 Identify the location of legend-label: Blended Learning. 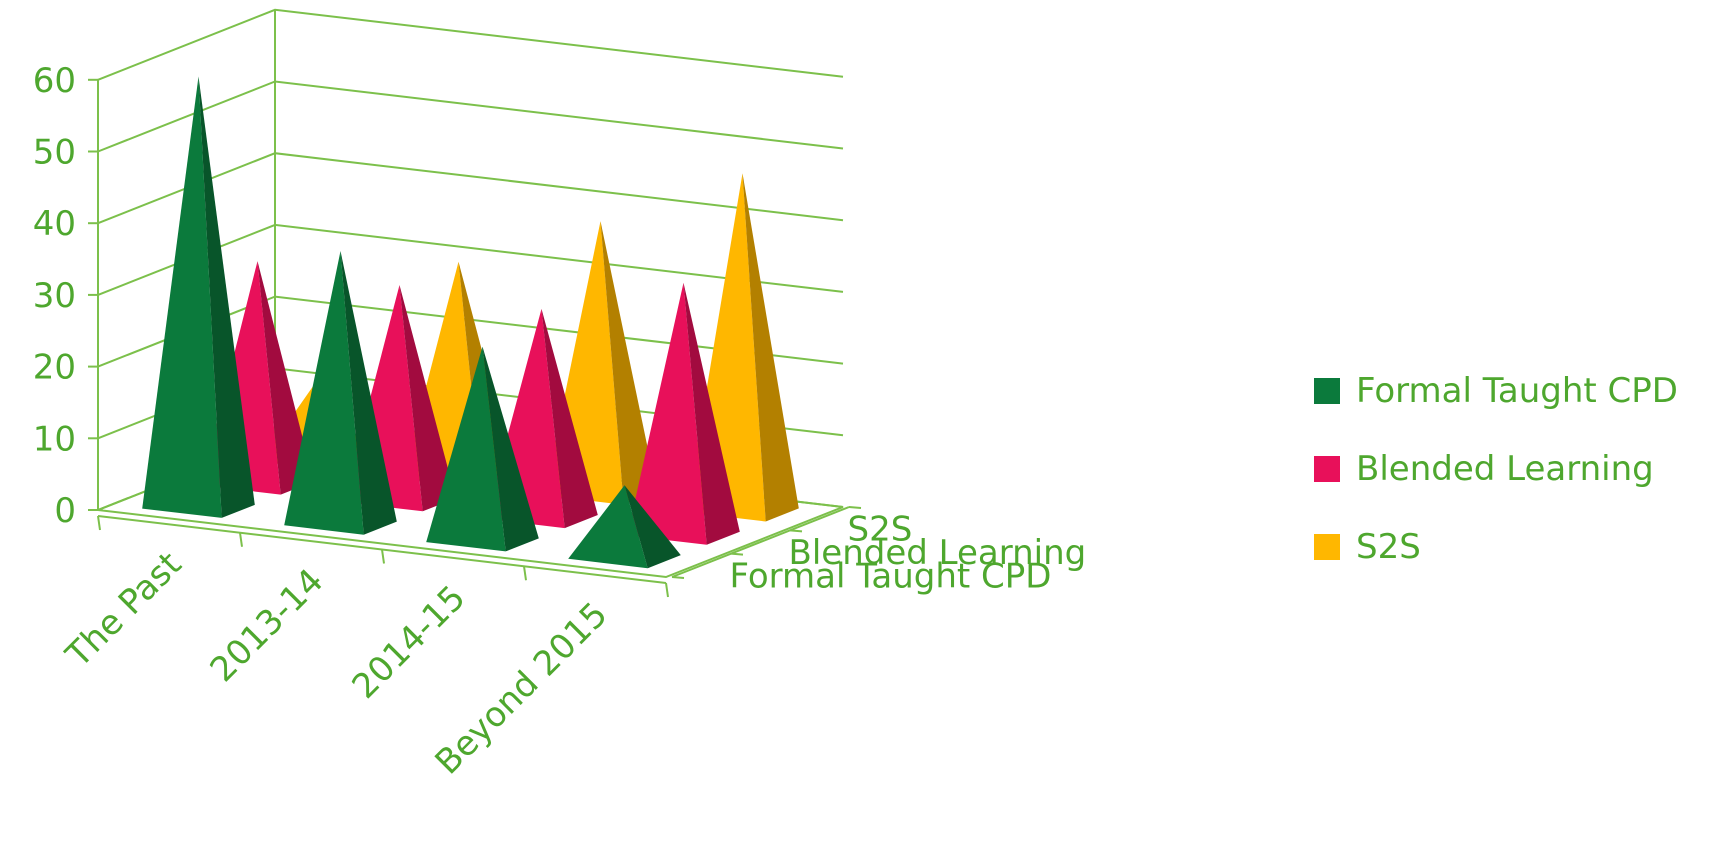
(1505, 469).